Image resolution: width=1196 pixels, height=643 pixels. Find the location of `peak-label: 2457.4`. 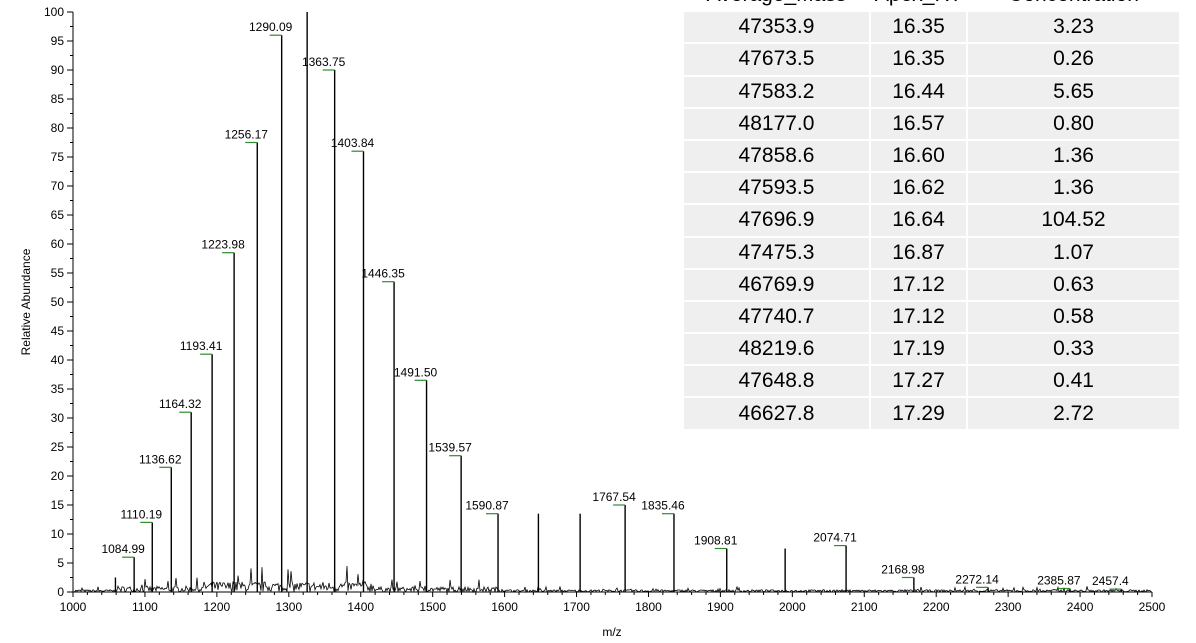

peak-label: 2457.4 is located at coordinates (1110, 581).